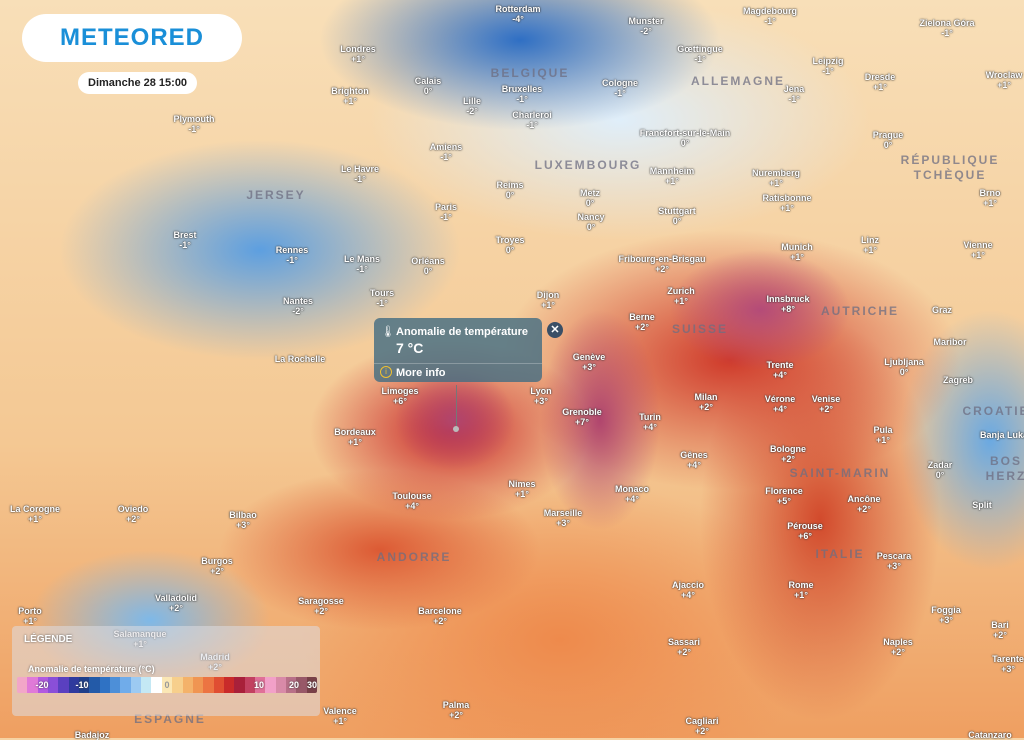 This screenshot has height=740, width=1024. I want to click on city-name: Amiens, so click(446, 147).